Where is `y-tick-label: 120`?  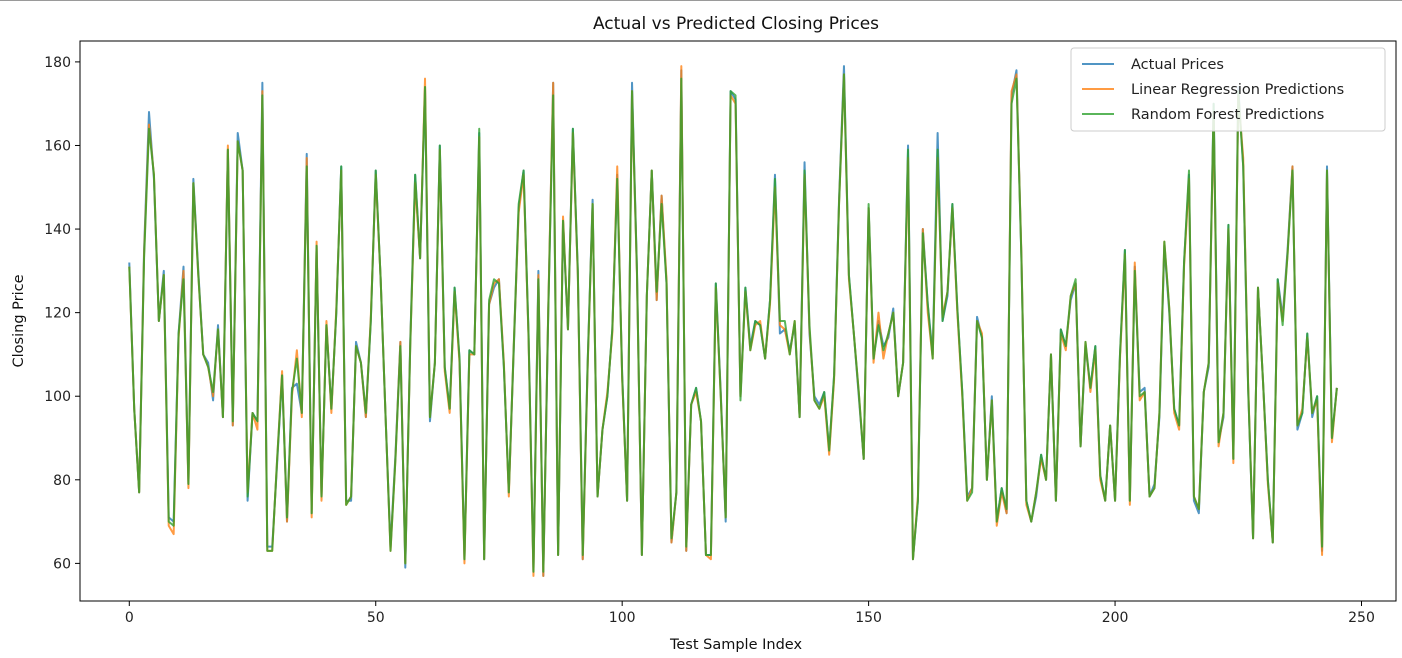 y-tick-label: 120 is located at coordinates (57, 314).